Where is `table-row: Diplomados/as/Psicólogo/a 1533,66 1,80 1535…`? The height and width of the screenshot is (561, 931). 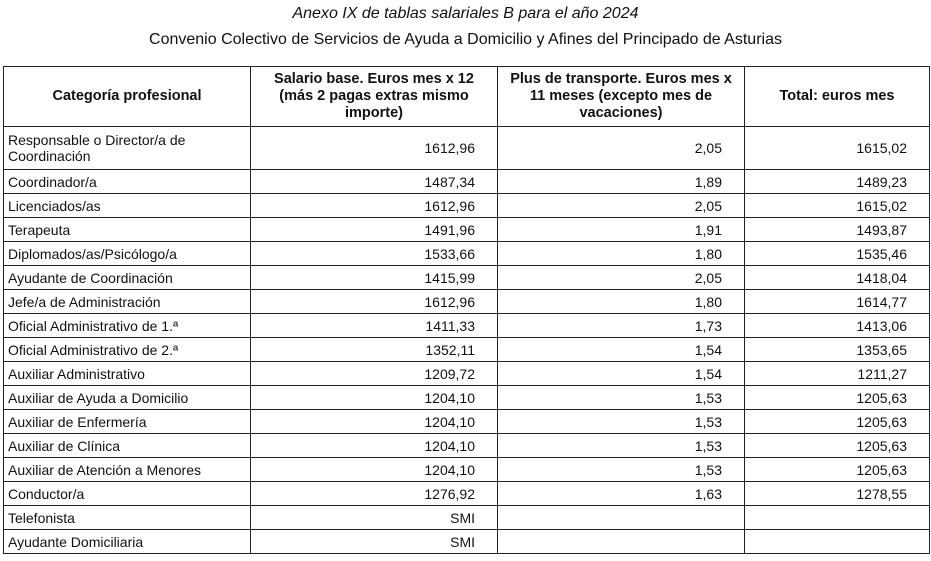
table-row: Diplomados/as/Psicólogo/a 1533,66 1,80 1535… is located at coordinates (466, 253).